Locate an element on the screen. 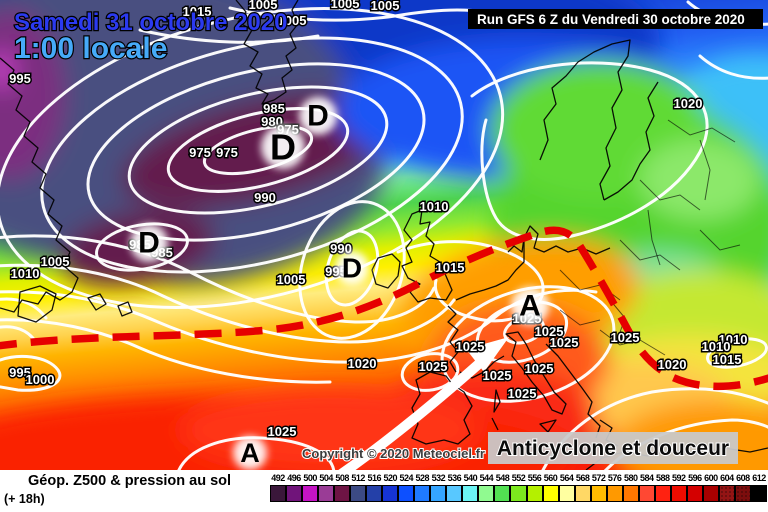 The image size is (768, 512). scale-tick: 604 is located at coordinates (727, 478).